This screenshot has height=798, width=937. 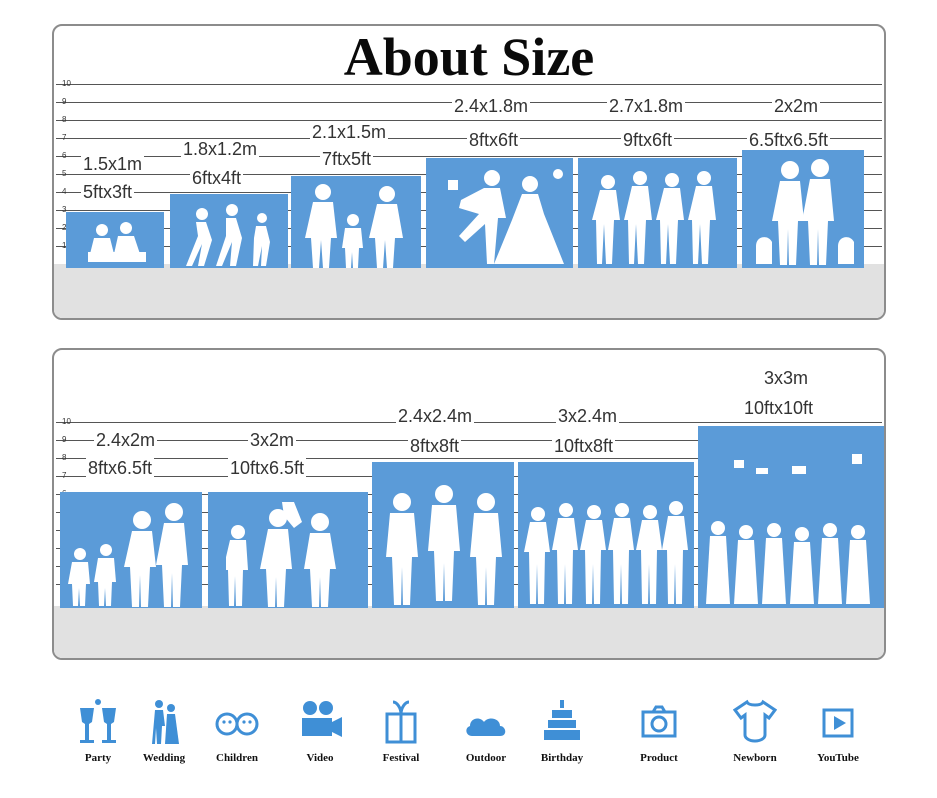 What do you see at coordinates (755, 721) in the screenshot?
I see `baby-onesie-icon` at bounding box center [755, 721].